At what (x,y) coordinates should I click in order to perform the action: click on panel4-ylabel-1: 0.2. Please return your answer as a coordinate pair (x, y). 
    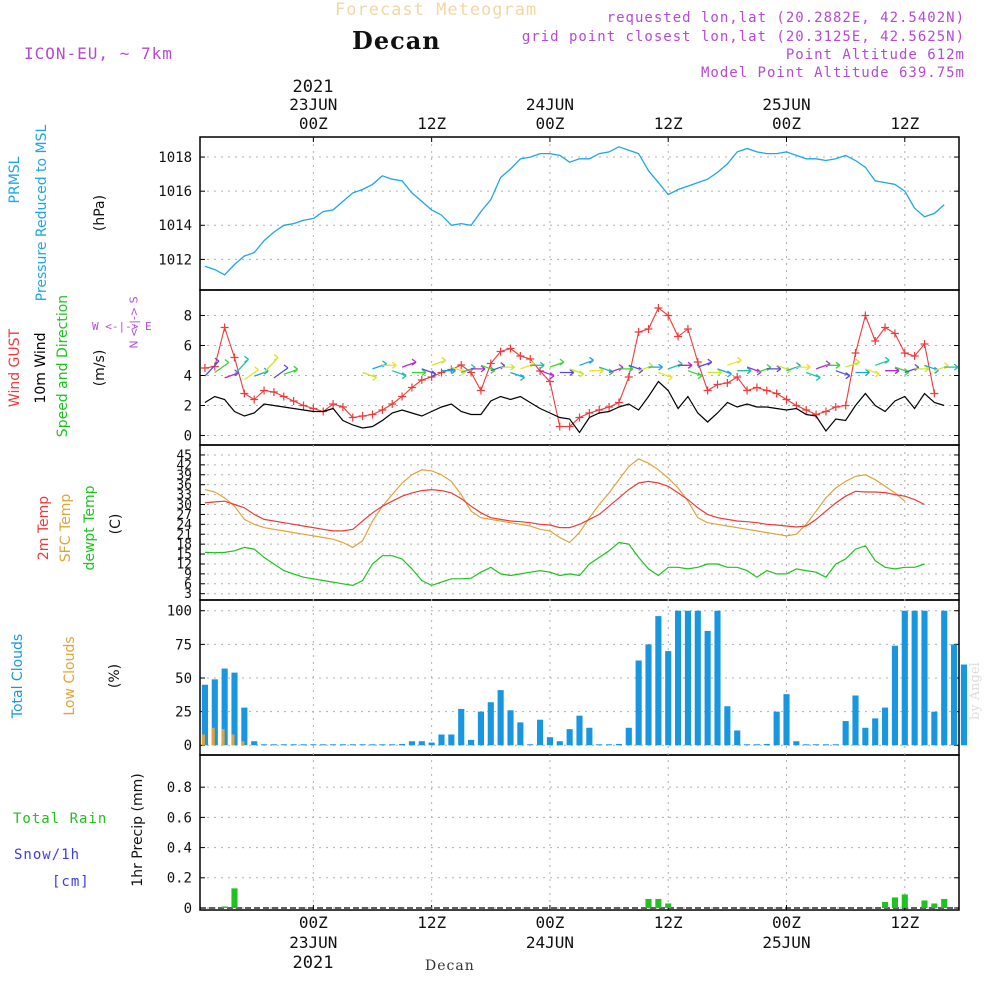
    Looking at the image, I should click on (179, 879).